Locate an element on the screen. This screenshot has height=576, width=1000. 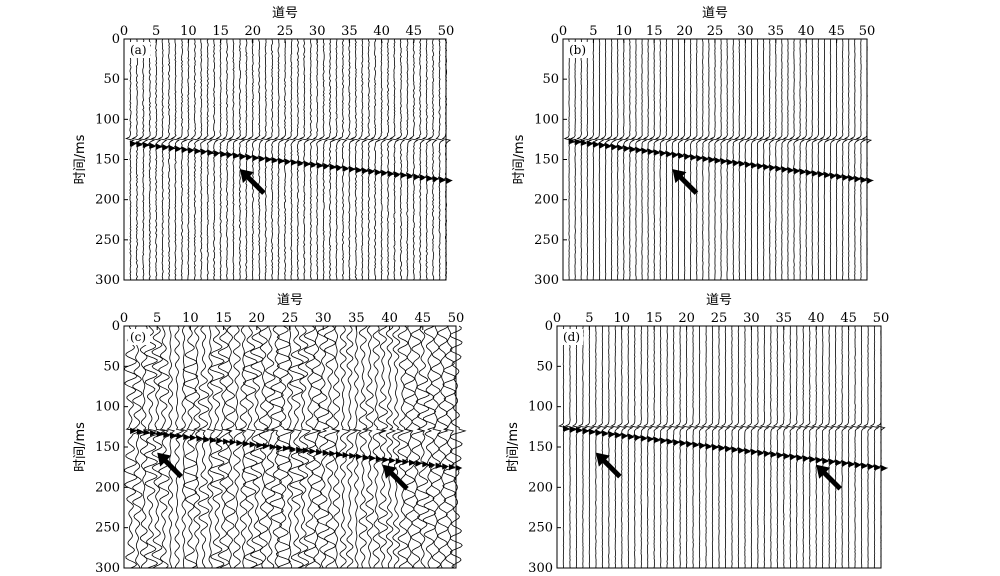
x-tick-label: 25 is located at coordinates (290, 318).